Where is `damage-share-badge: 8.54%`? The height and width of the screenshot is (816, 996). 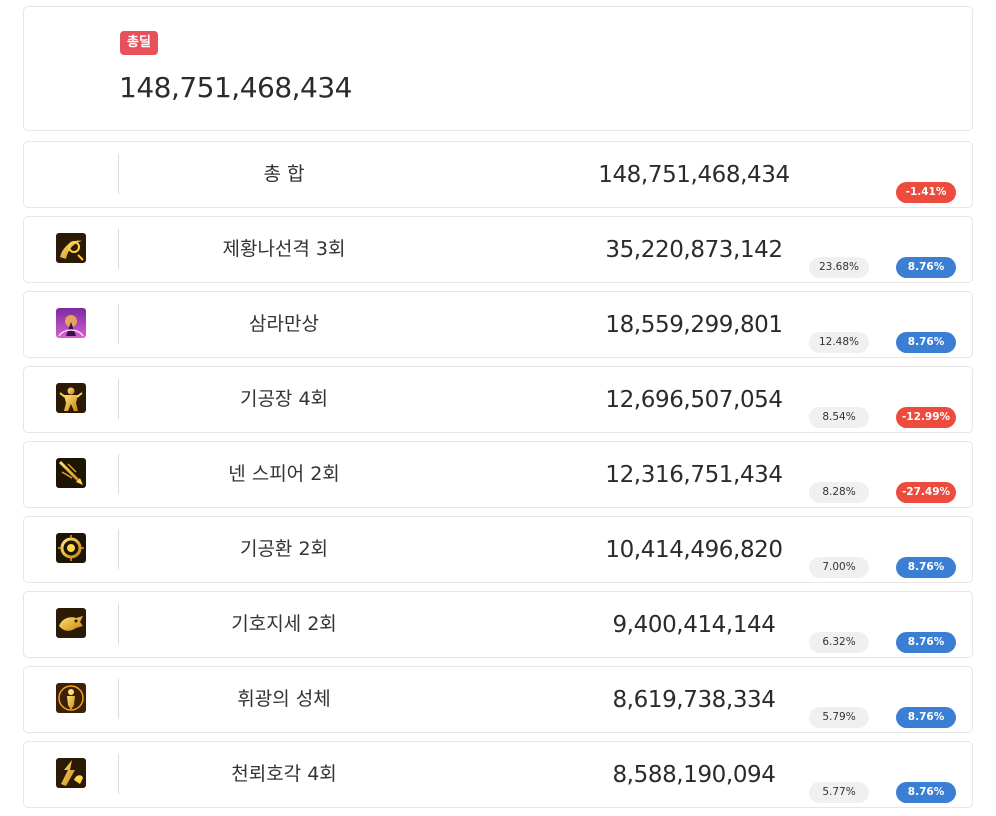
damage-share-badge: 8.54% is located at coordinates (839, 417).